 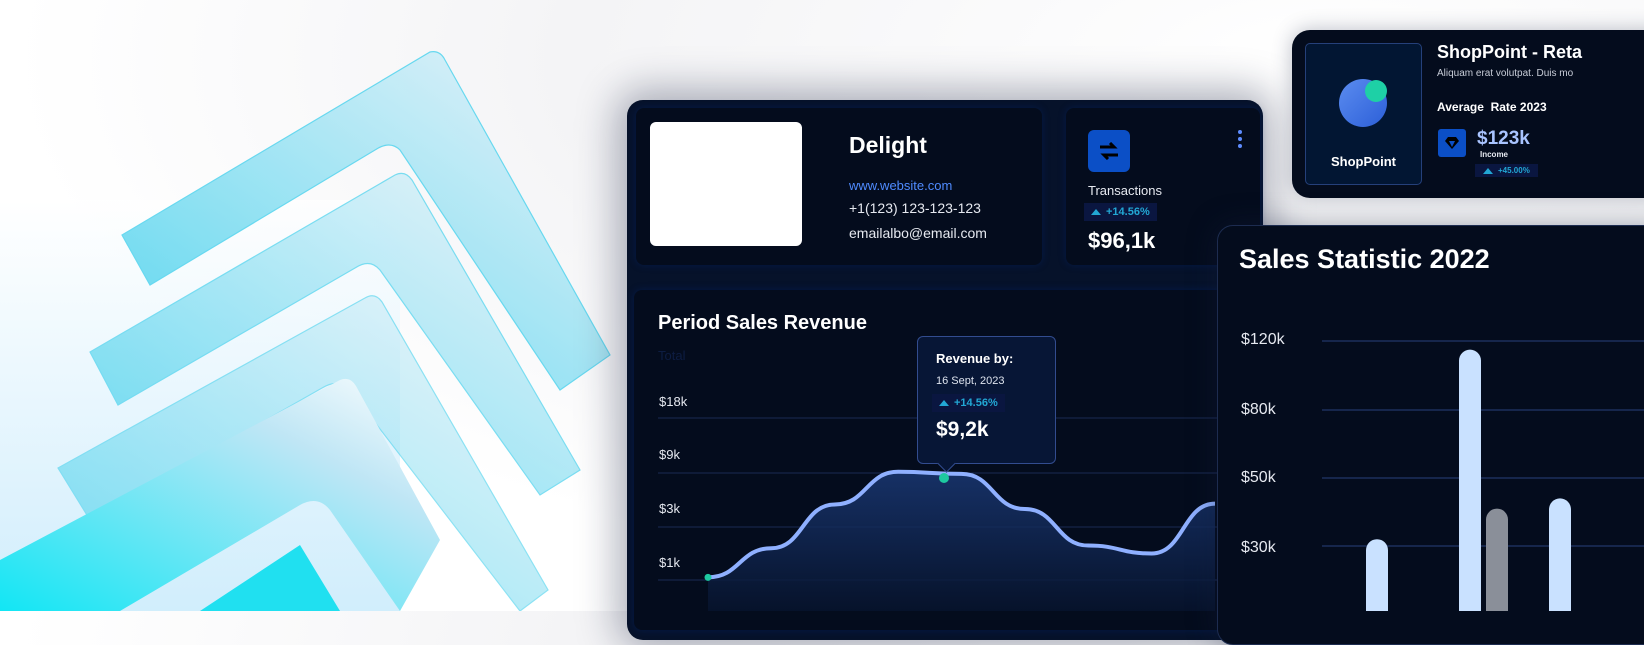 I want to click on y-tick-label: $9k, so click(x=669, y=454).